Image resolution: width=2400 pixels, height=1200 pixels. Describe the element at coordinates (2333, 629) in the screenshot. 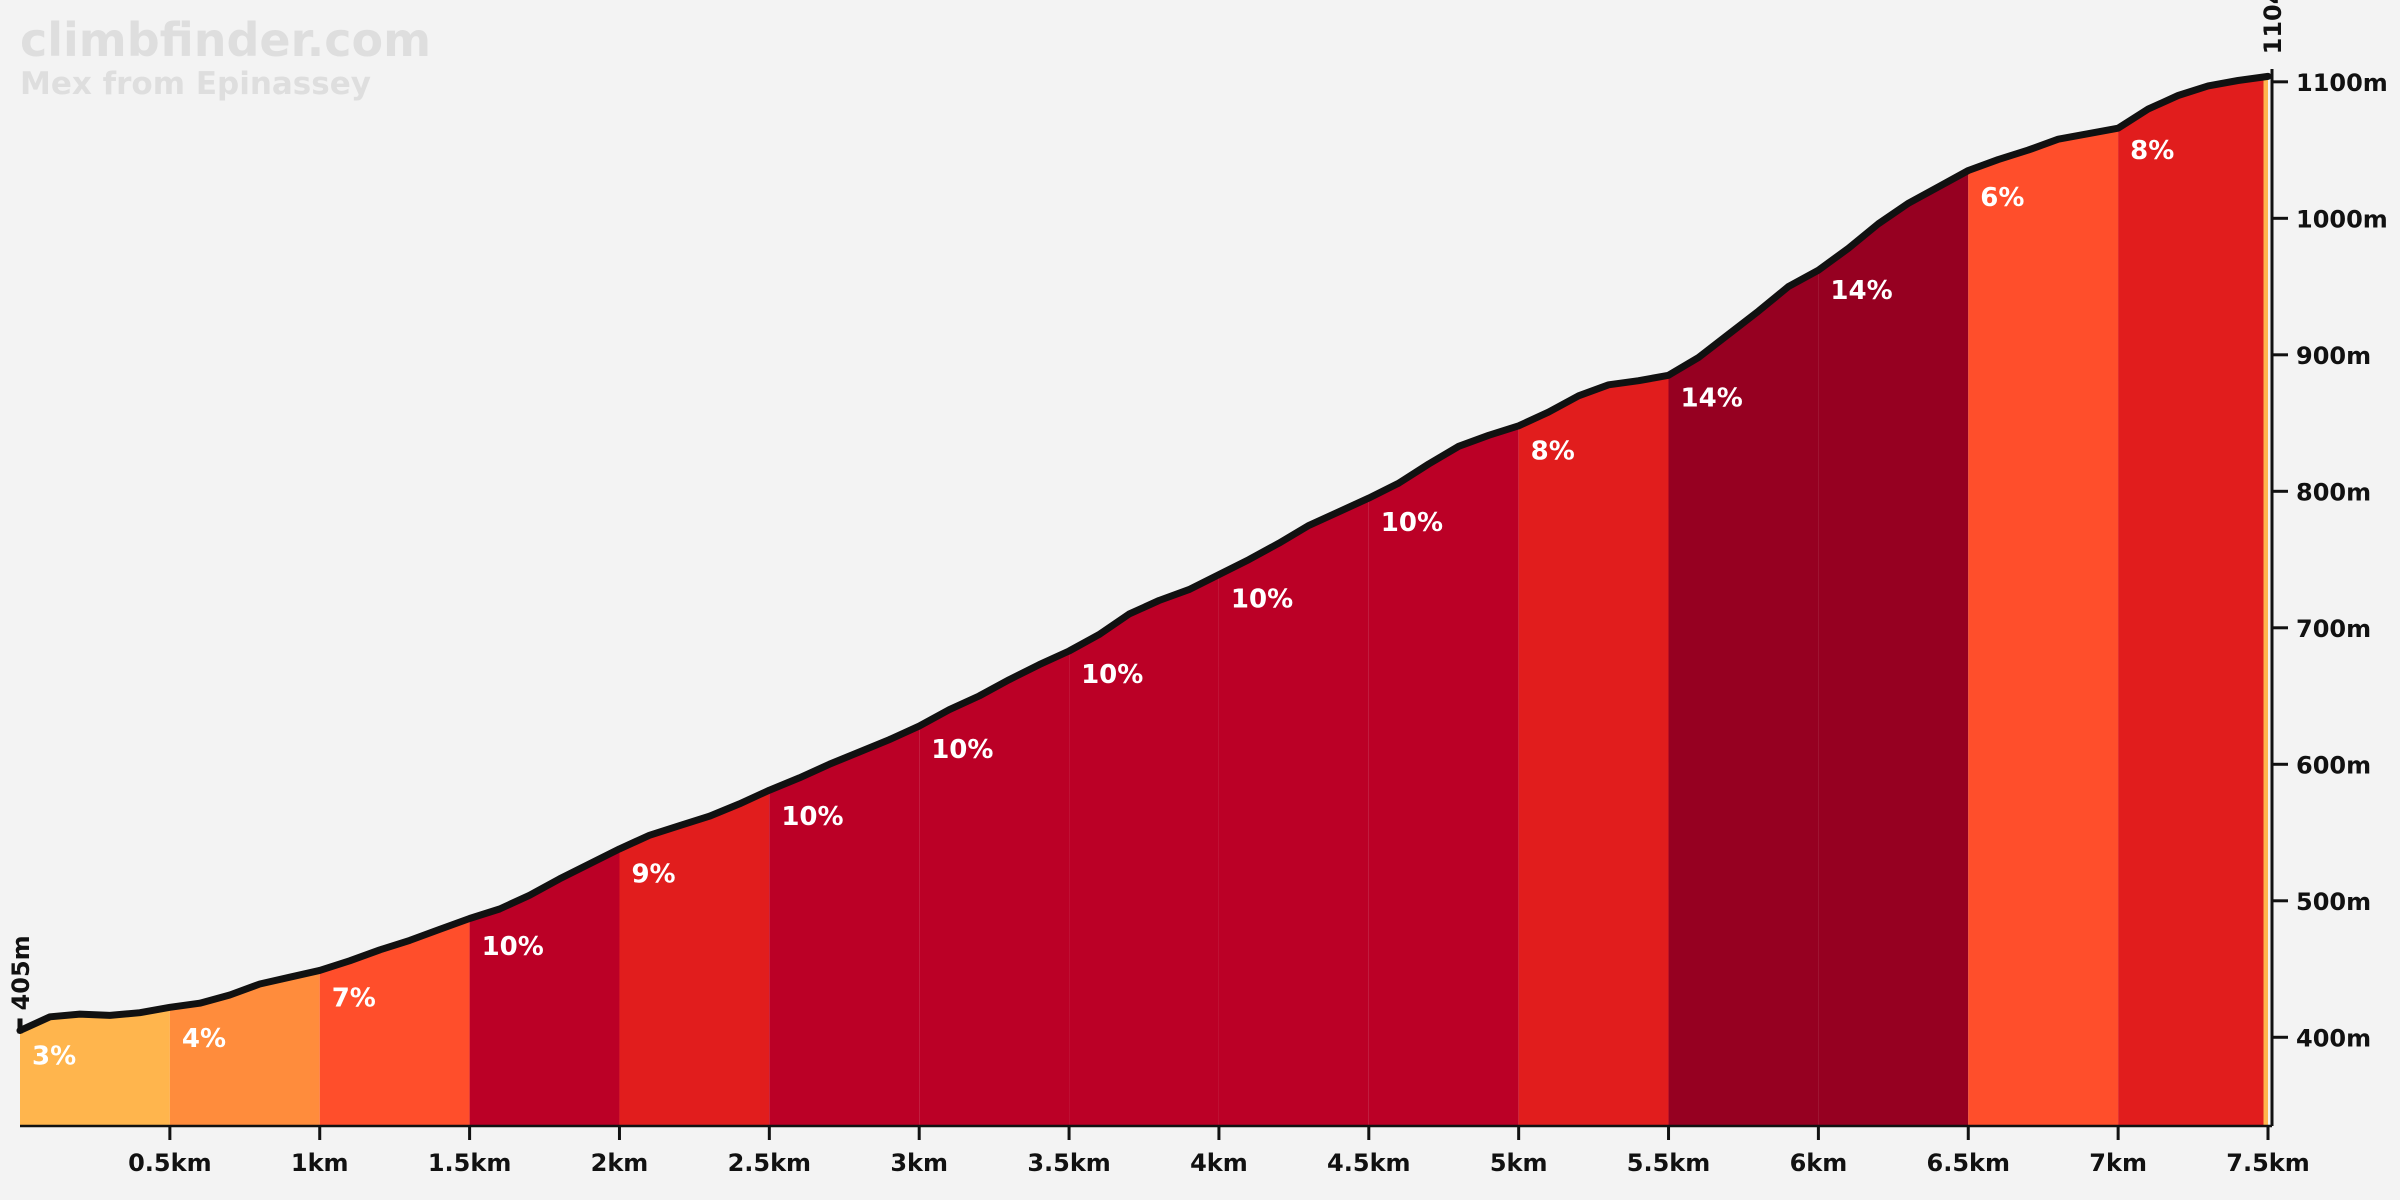

I see `y-tick-label-4: 700m` at that location.